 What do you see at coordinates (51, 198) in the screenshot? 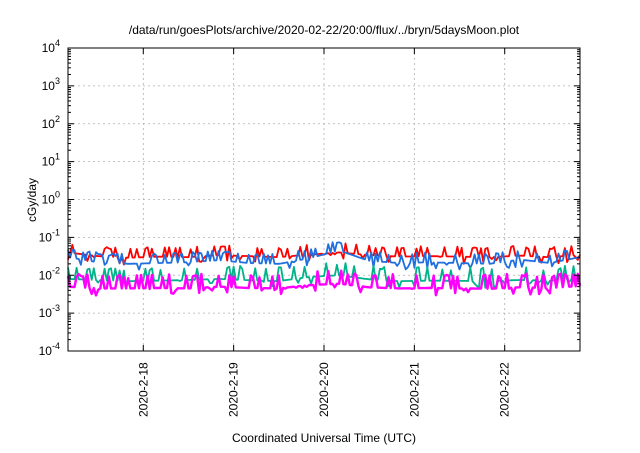
I see `y-tick-label: 10⁰` at bounding box center [51, 198].